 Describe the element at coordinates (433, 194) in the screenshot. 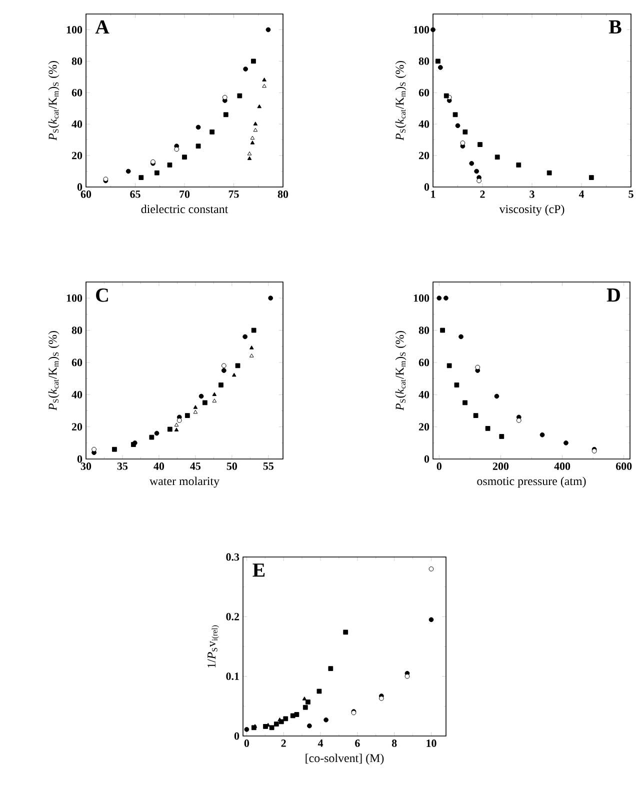

I see `x-tick-label: 1` at that location.